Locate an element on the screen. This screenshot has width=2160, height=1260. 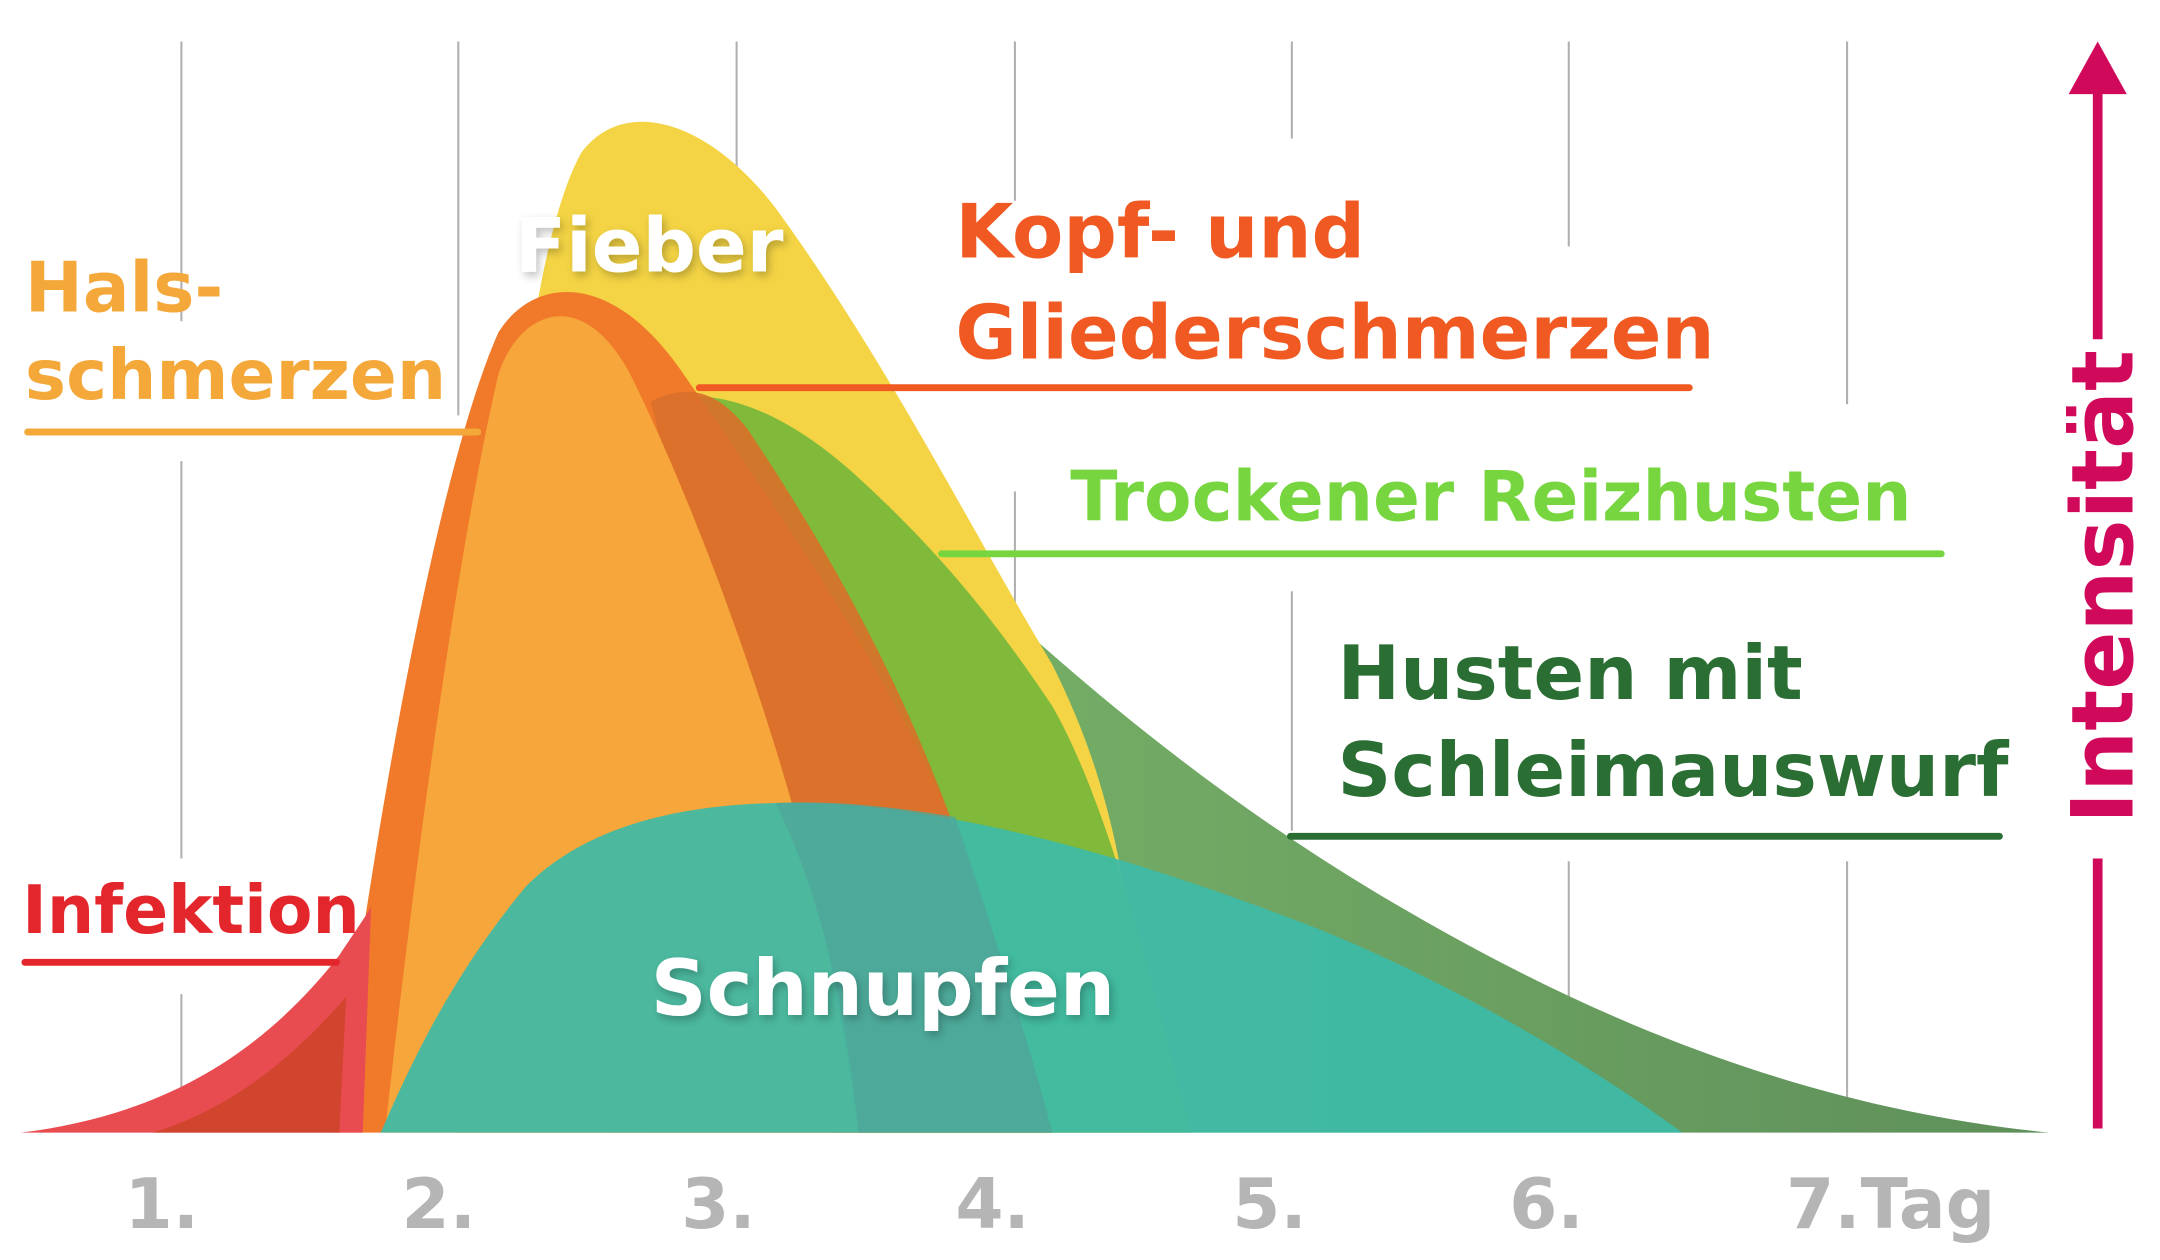
tick-day-5: 5. is located at coordinates (1269, 1205).